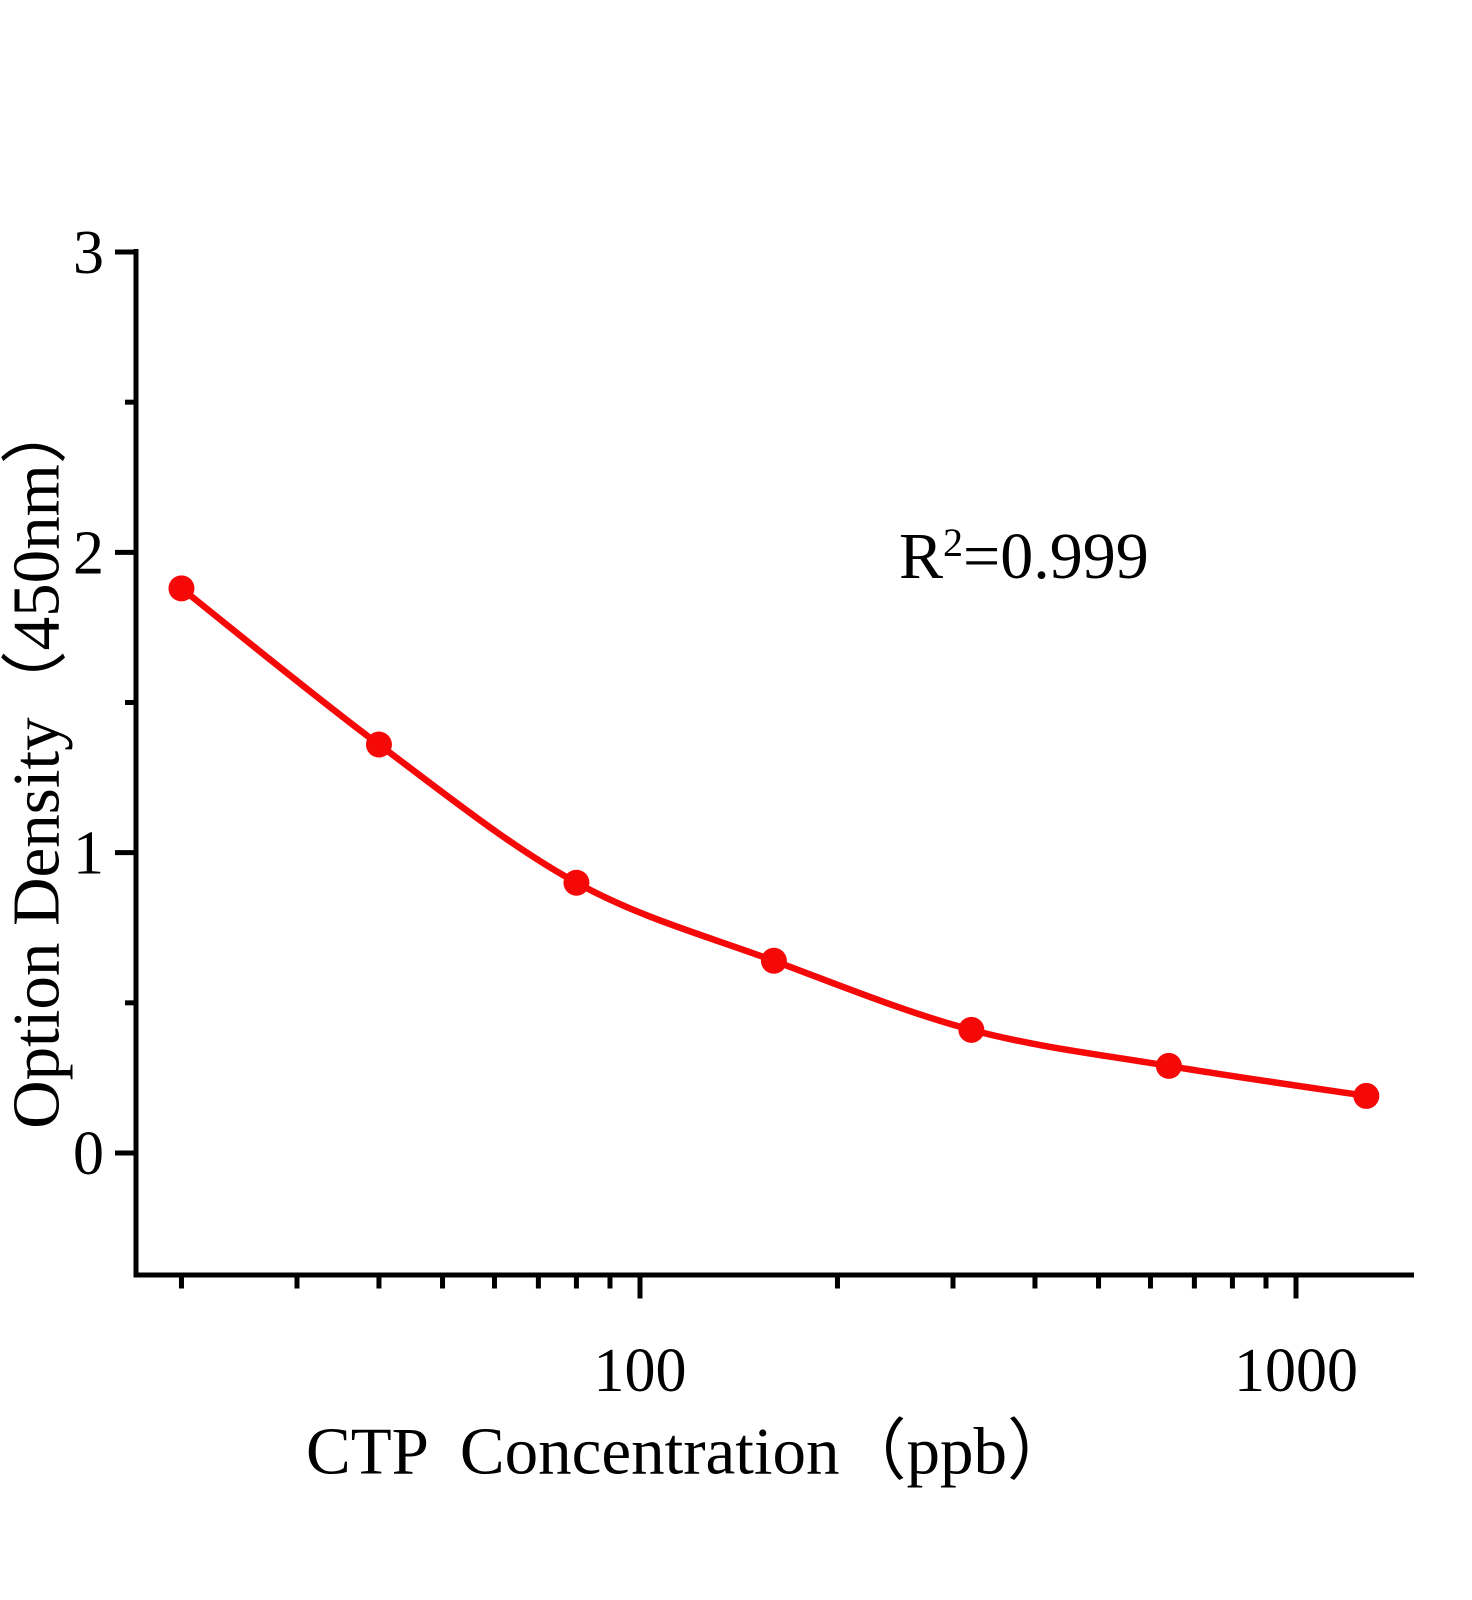  What do you see at coordinates (88, 553) in the screenshot?
I see `y-tick-label-2: 2` at bounding box center [88, 553].